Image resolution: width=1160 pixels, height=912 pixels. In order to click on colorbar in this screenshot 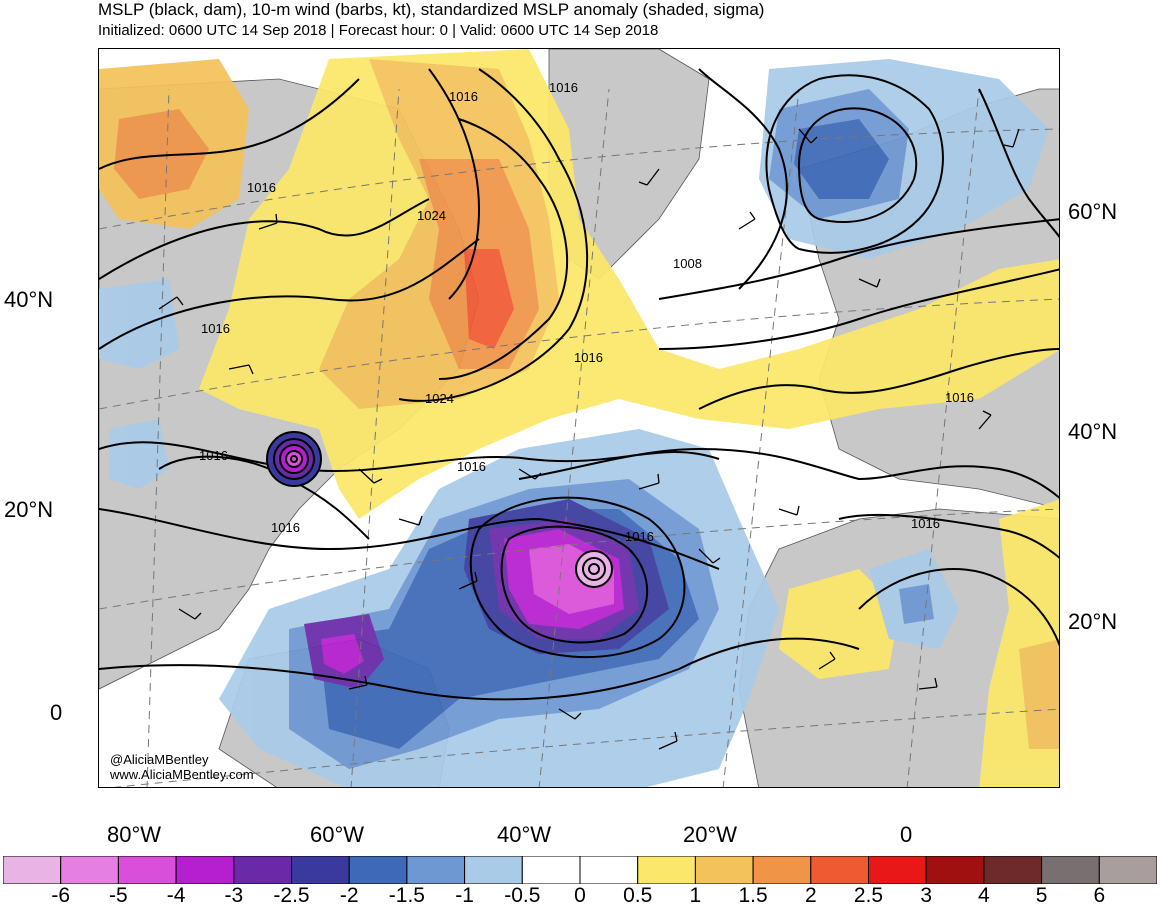, I will do `click(580, 870)`.